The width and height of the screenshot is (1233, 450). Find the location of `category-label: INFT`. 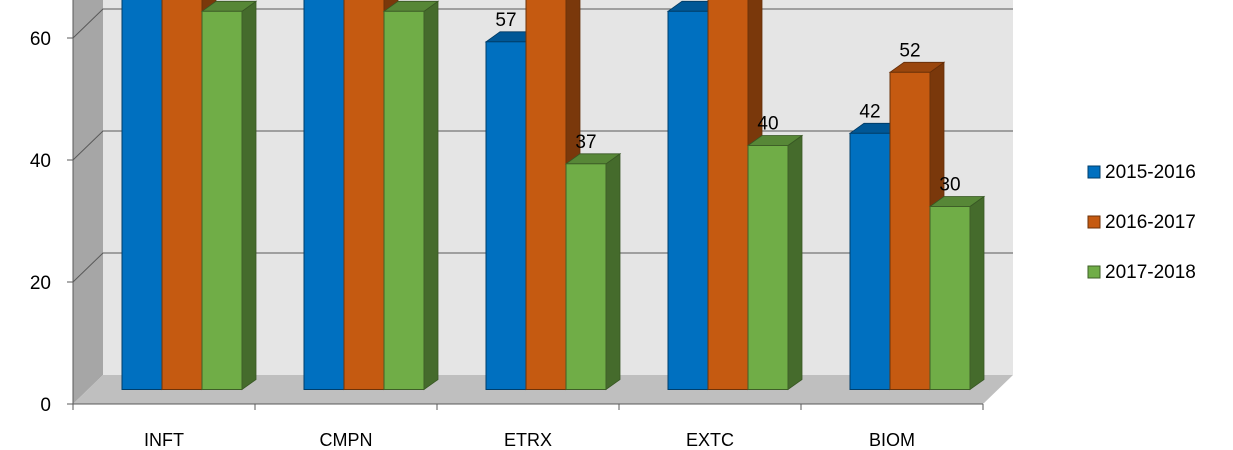

category-label: INFT is located at coordinates (164, 440).